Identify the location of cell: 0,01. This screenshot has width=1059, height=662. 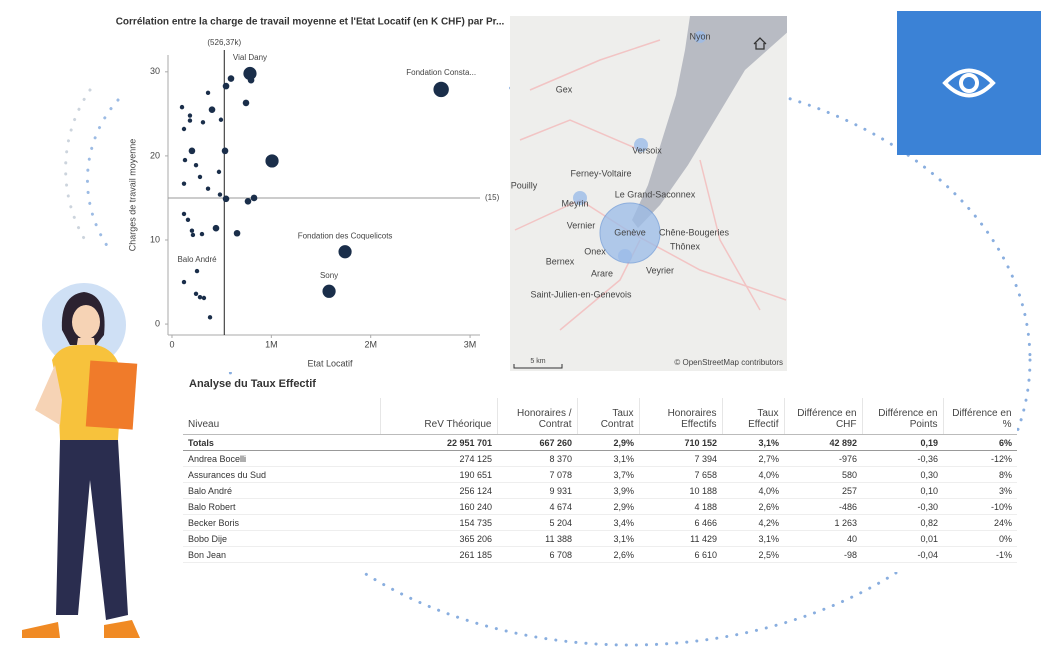
(902, 538).